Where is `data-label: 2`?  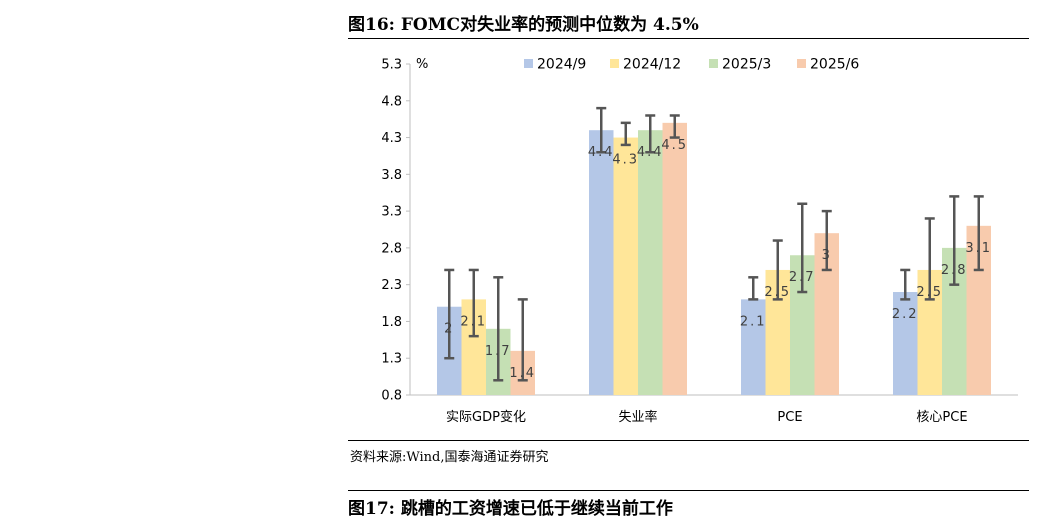 data-label: 2 is located at coordinates (449, 329).